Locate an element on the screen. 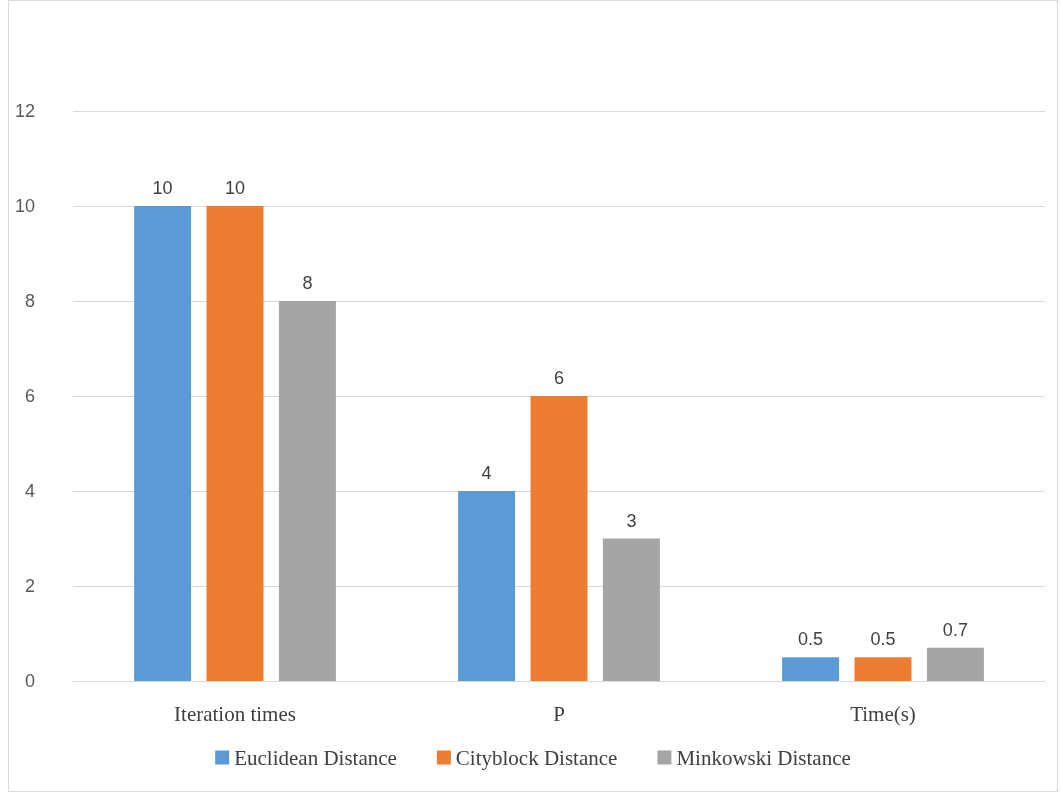  x-tick-label: Iteration times is located at coordinates (235, 713).